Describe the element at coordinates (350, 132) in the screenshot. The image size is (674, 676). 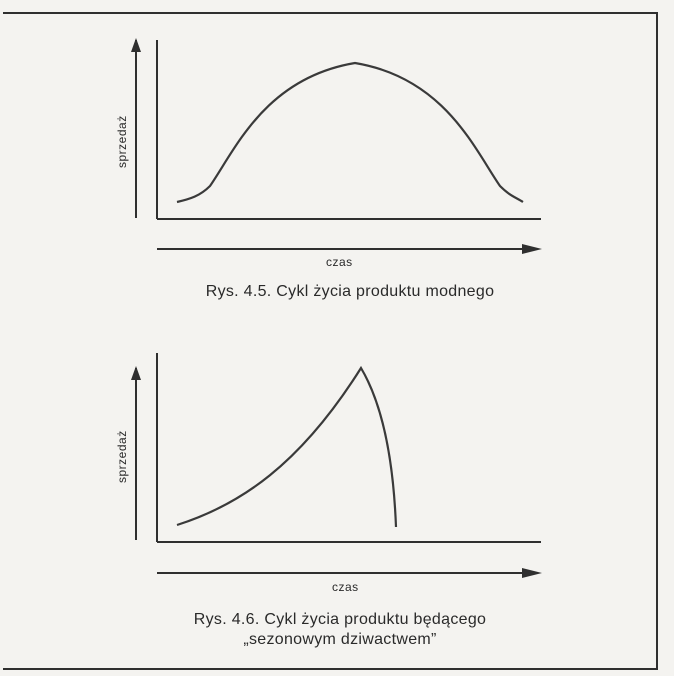
I see `fashion-lifecycle-curve` at that location.